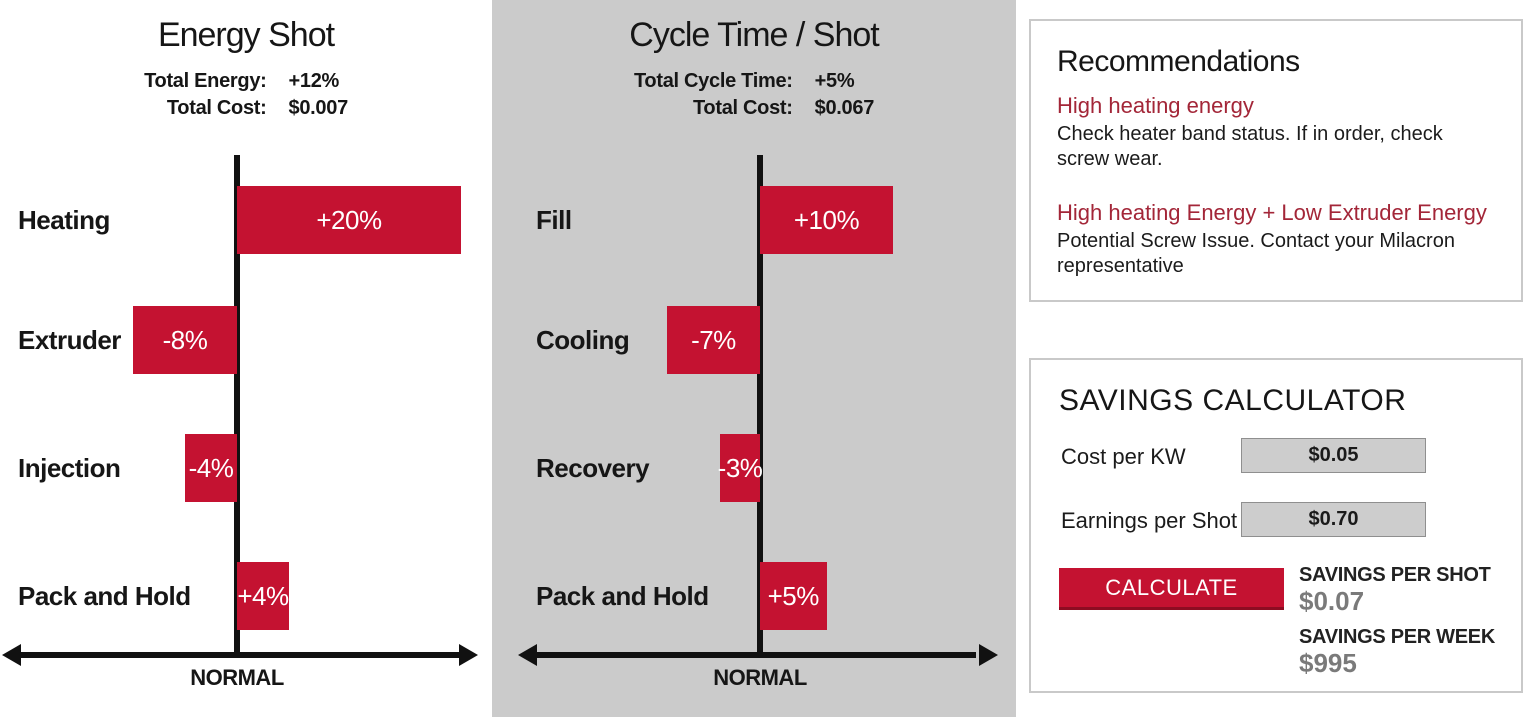 This screenshot has height=717, width=1536. Describe the element at coordinates (1328, 663) in the screenshot. I see `savings-per-week-value: $995` at that location.